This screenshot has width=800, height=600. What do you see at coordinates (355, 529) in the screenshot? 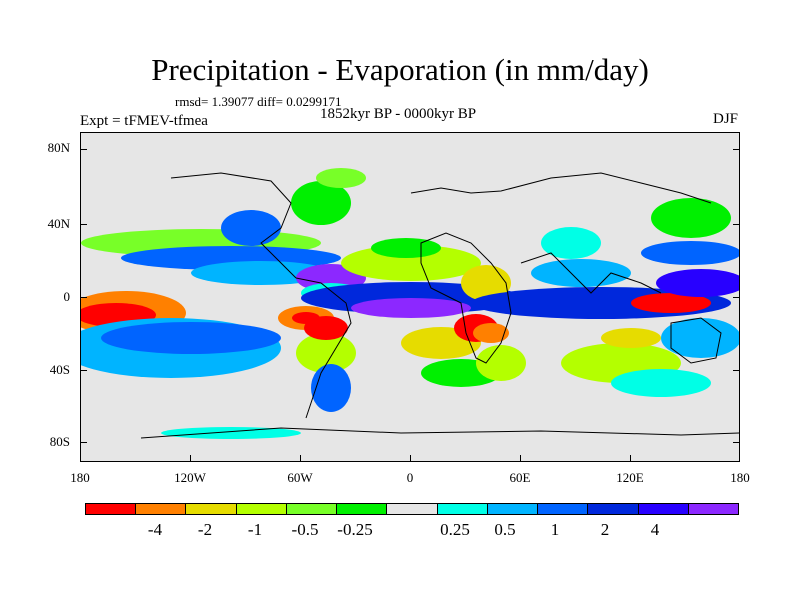
I see `colorbar-label: -0.25` at bounding box center [355, 529].